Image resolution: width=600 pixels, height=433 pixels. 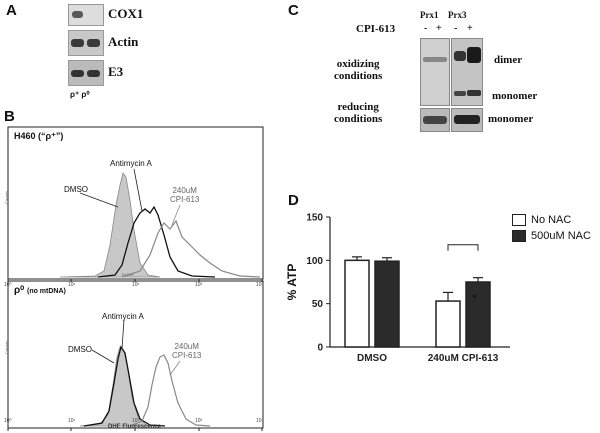 I want to click on legend-label-no-nac: No NAC, so click(x=551, y=220).